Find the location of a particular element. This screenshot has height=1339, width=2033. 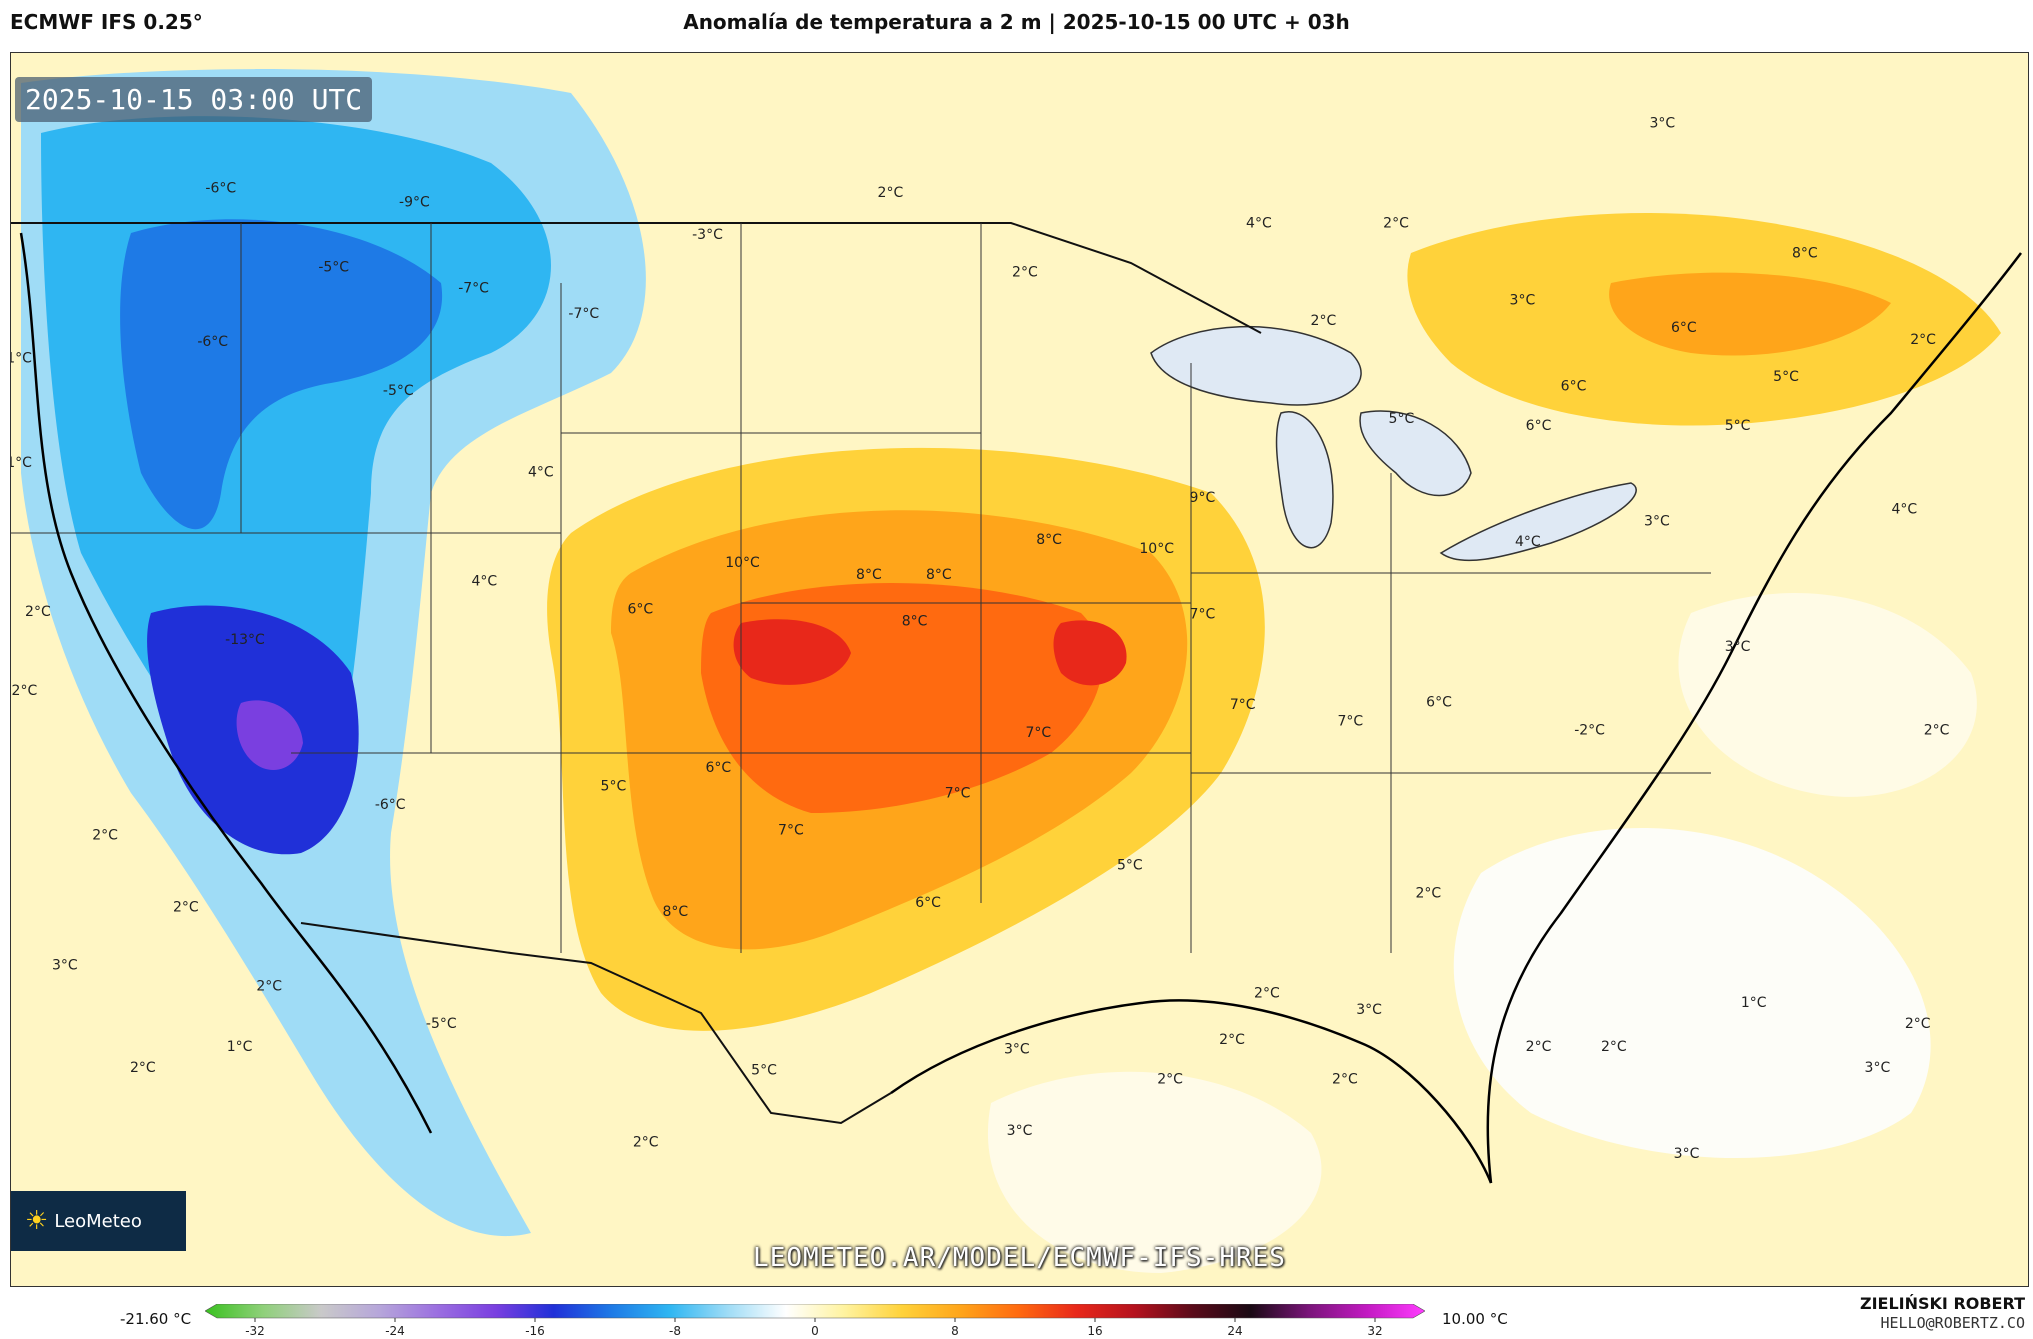

colorbar-min-value: -21.60 °C is located at coordinates (156, 1319).